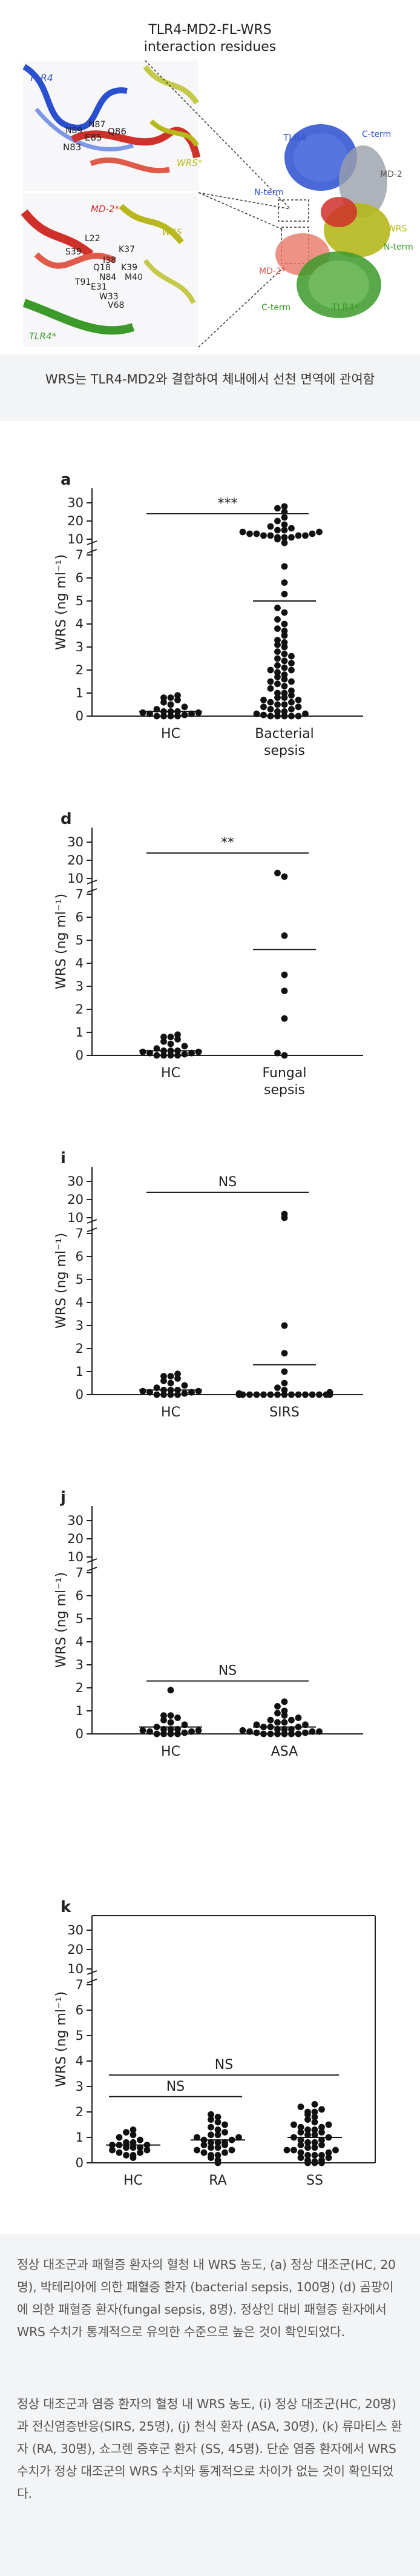  I want to click on top-left-panel: TLR4 N83 E85 Q86 N87 N89 WRS*, so click(112, 126).